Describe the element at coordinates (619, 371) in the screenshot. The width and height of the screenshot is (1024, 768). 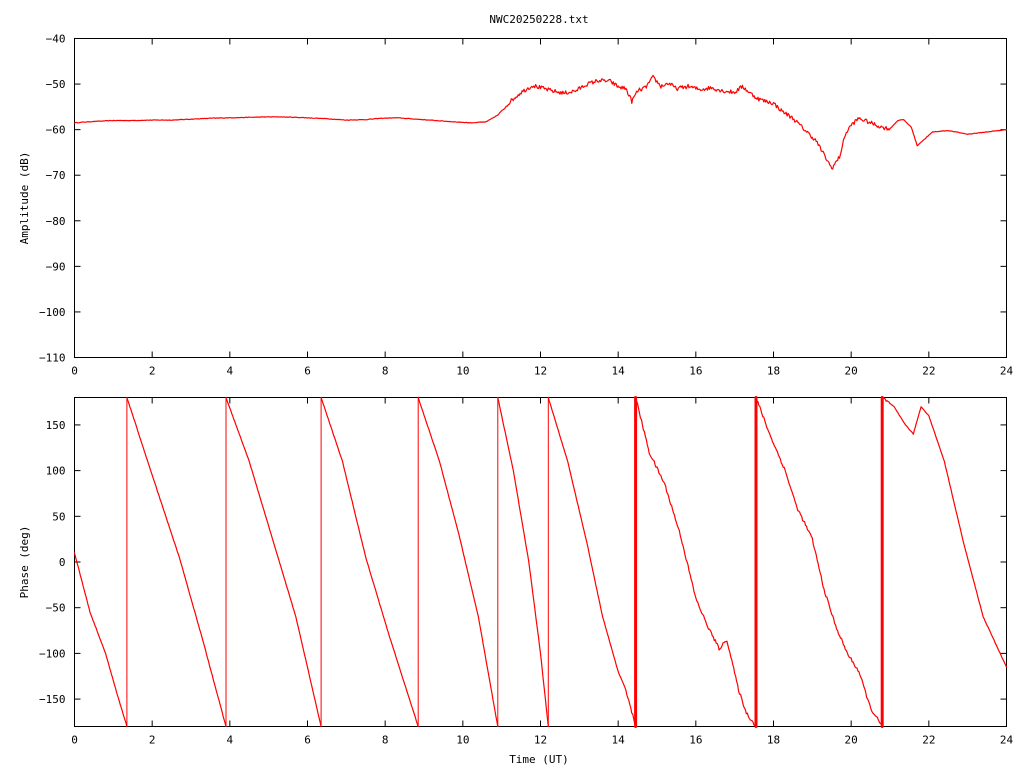
I see `amplitude-x-tick-label: 14` at that location.